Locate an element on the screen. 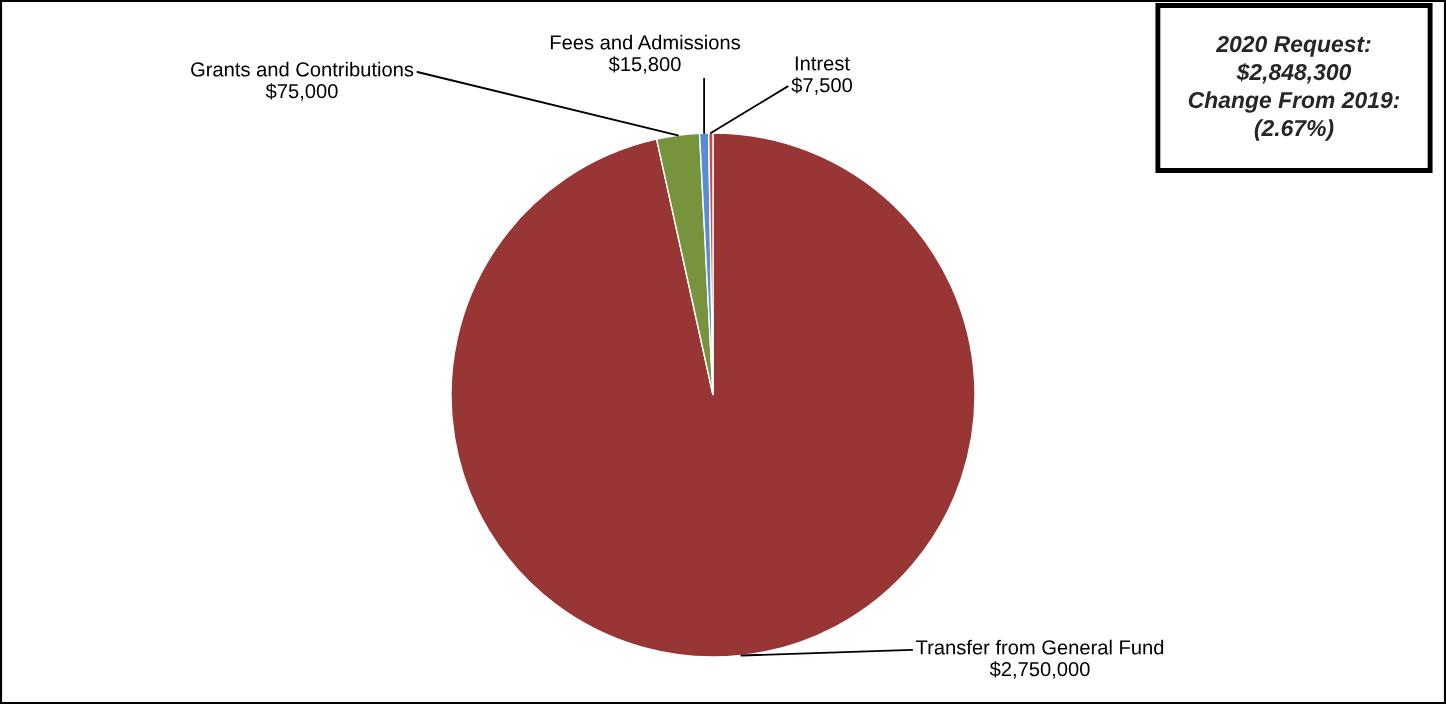 The width and height of the screenshot is (1446, 704). text: (2.67%) is located at coordinates (1294, 130).